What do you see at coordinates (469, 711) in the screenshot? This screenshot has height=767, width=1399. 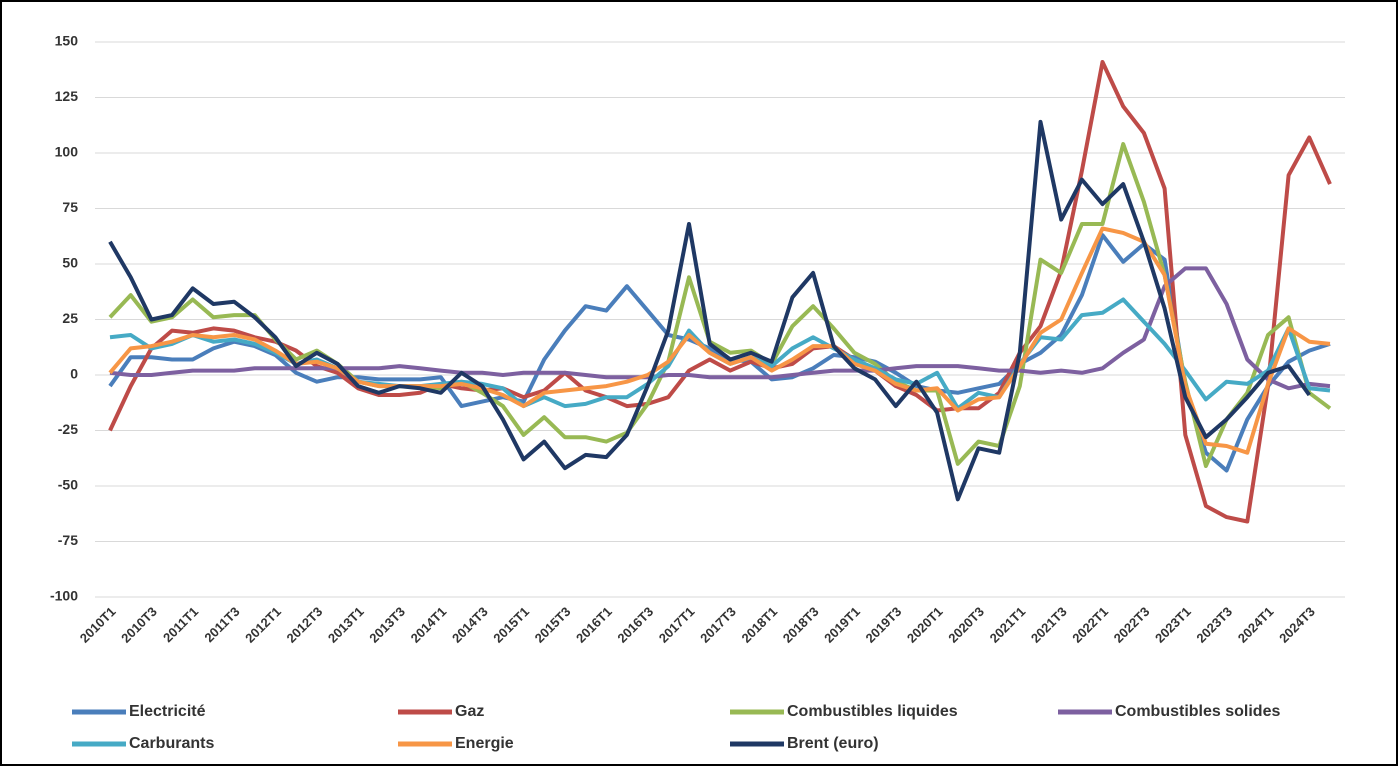 I see `legend-label: Gaz` at bounding box center [469, 711].